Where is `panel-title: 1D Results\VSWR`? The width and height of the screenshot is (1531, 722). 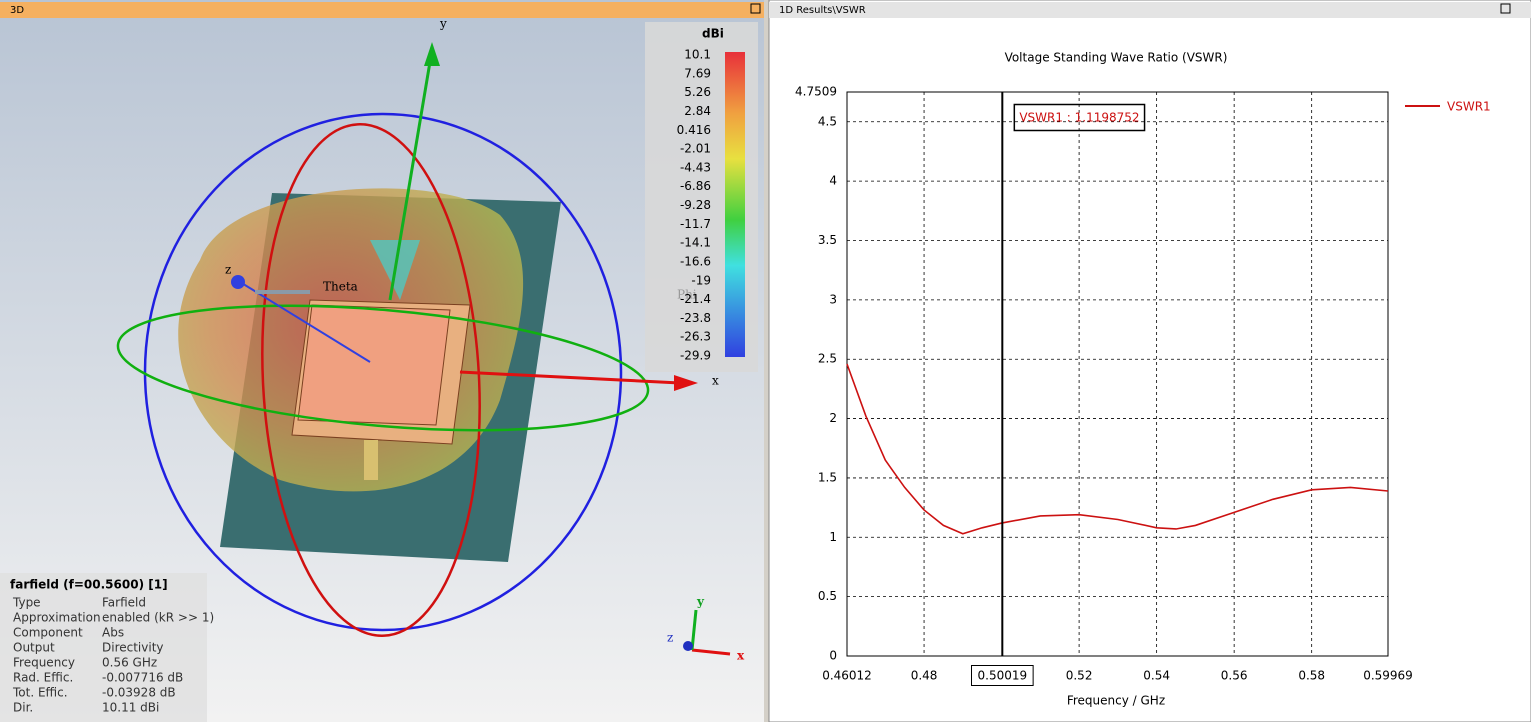
panel-title: 1D Results\VSWR is located at coordinates (822, 10).